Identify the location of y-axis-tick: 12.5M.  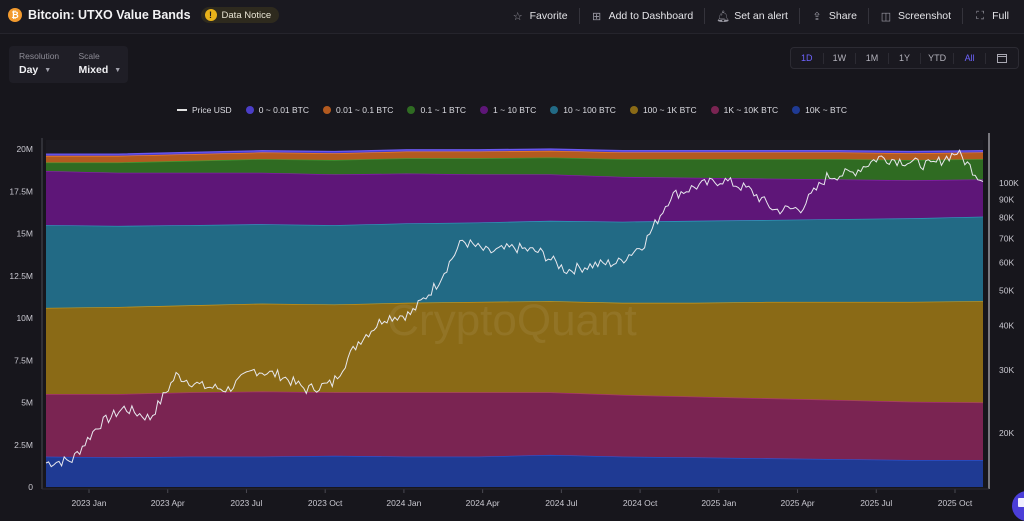
(21, 276).